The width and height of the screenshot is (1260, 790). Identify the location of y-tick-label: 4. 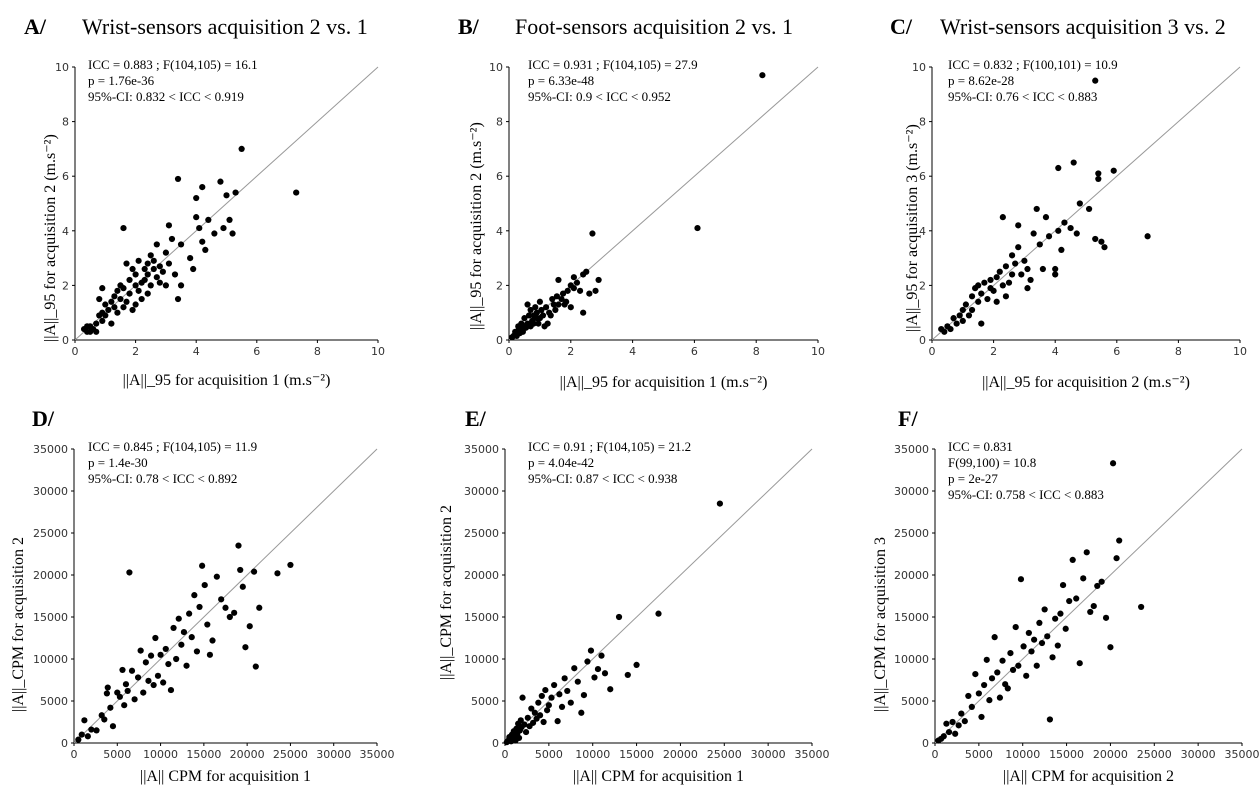
(499, 231).